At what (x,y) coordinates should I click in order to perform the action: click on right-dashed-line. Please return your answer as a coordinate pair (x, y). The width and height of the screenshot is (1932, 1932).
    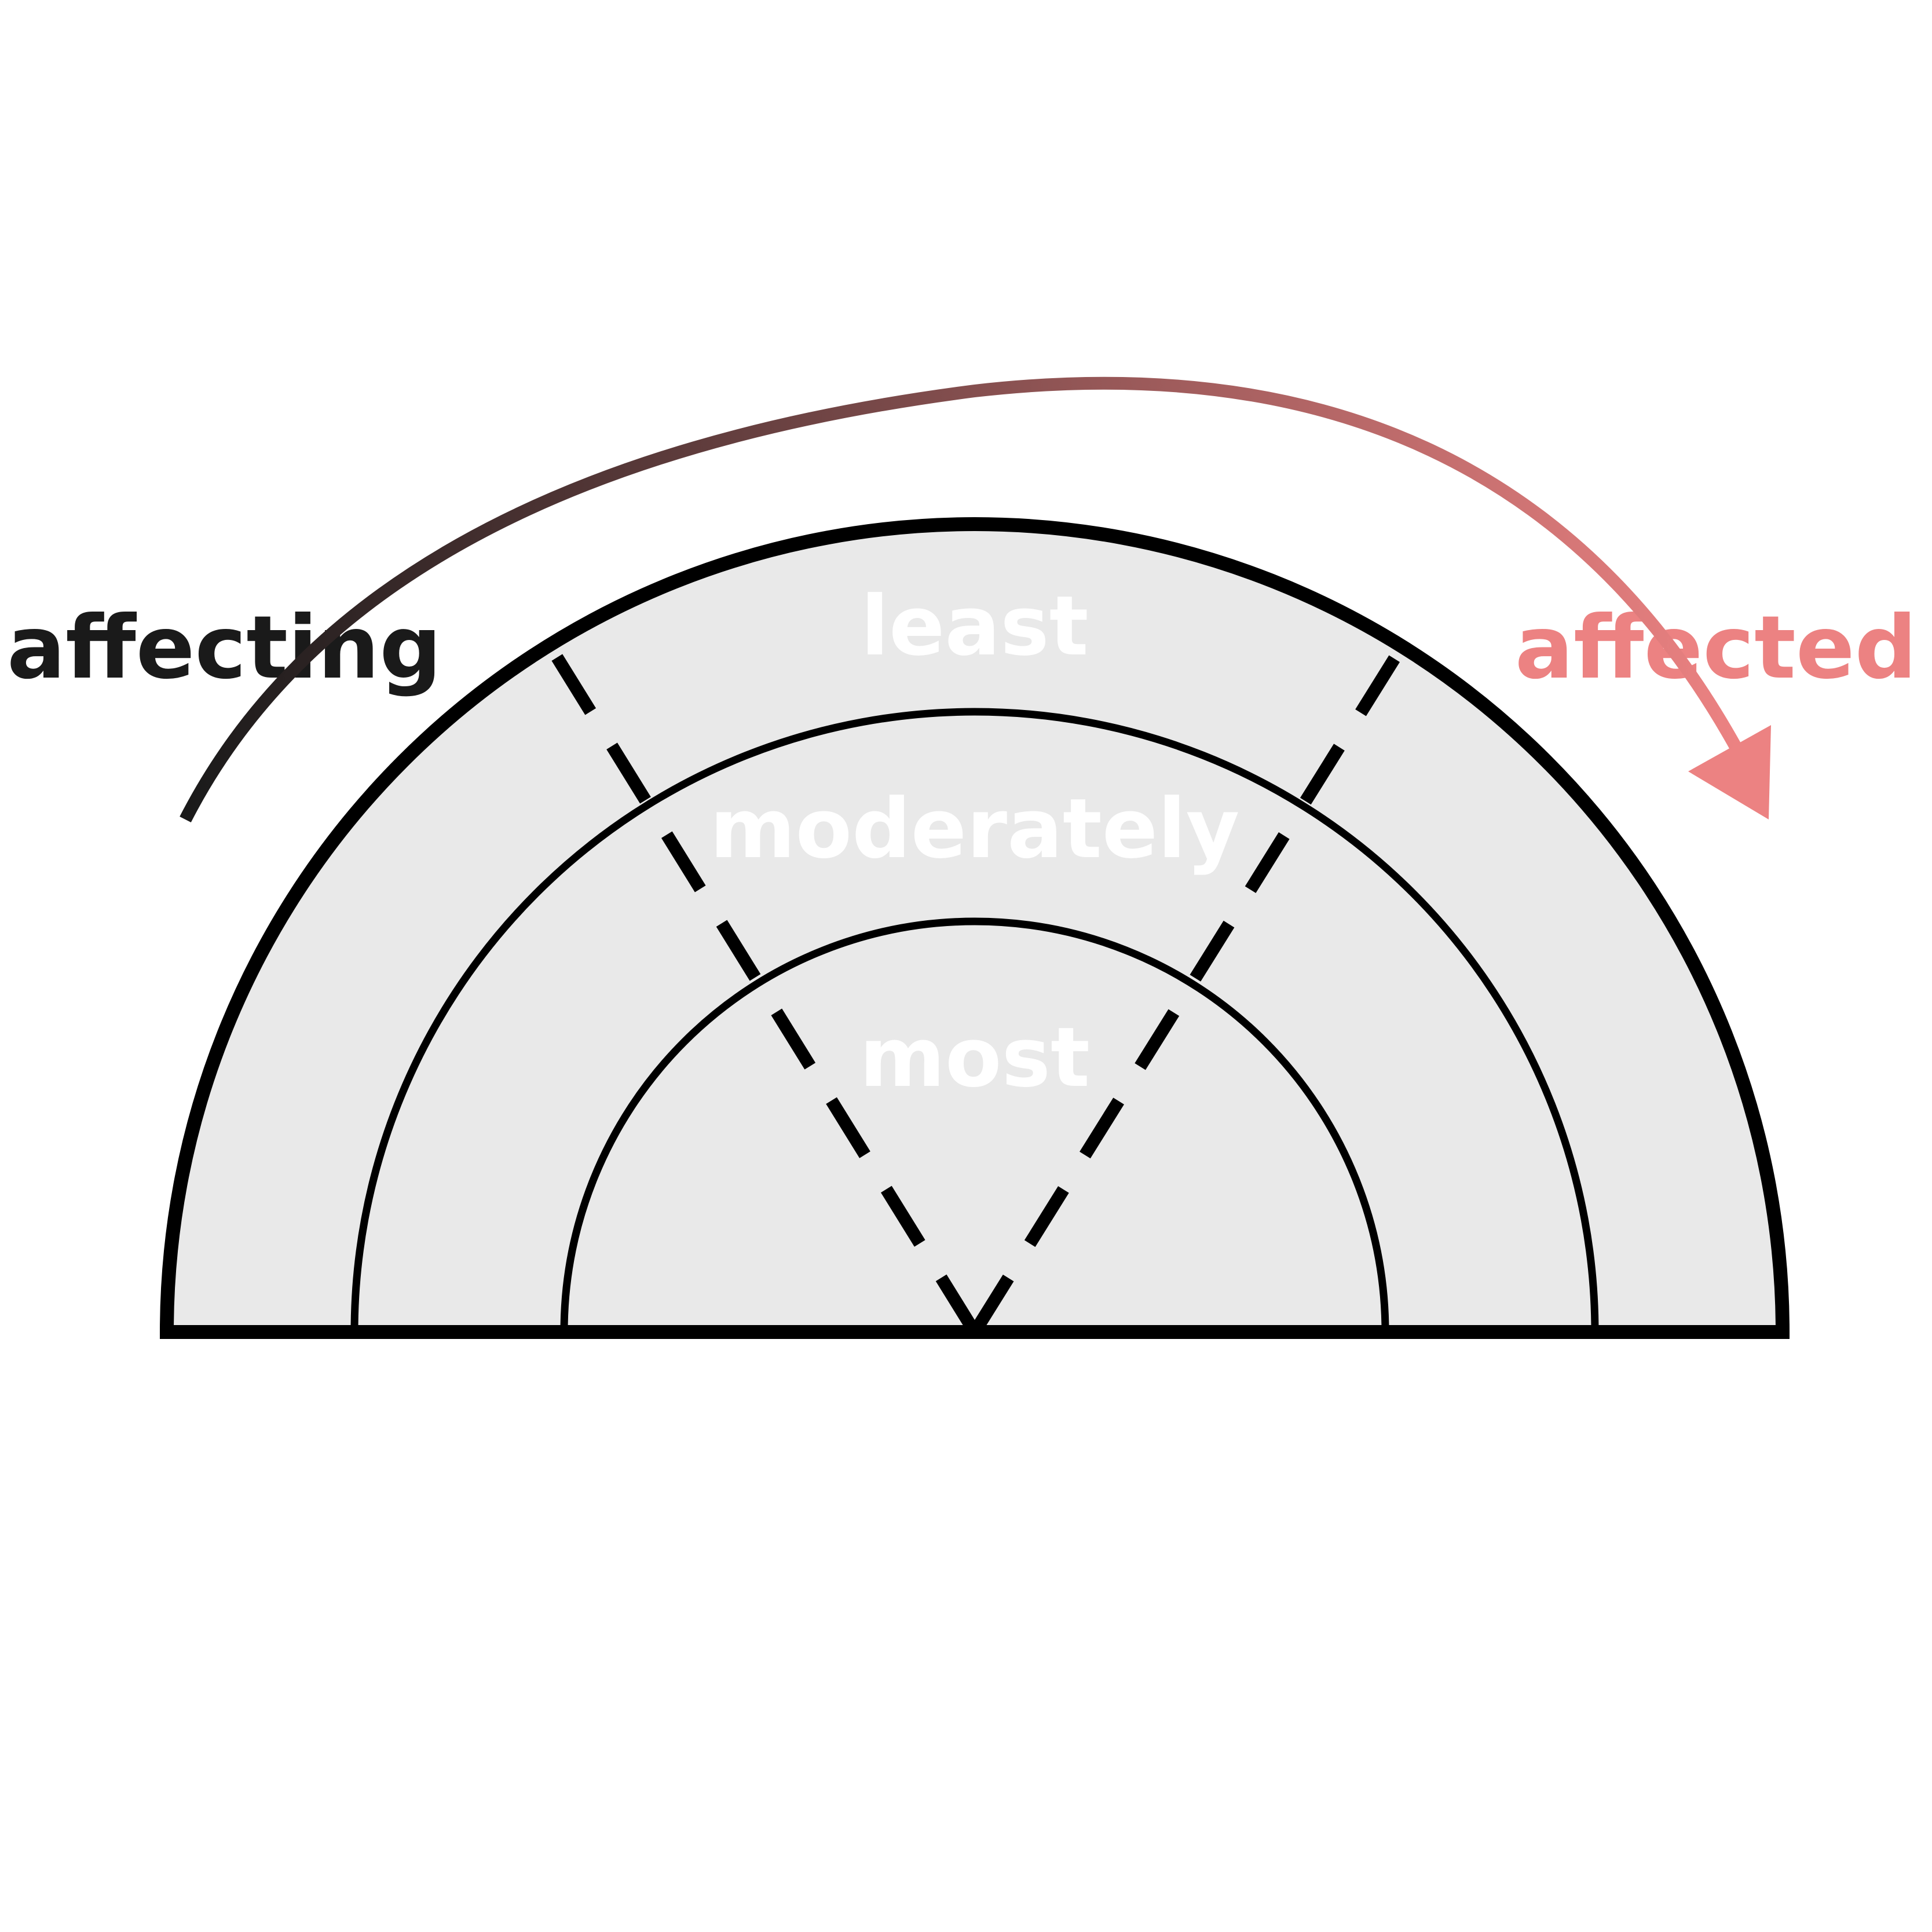
    Looking at the image, I should click on (1190, 986).